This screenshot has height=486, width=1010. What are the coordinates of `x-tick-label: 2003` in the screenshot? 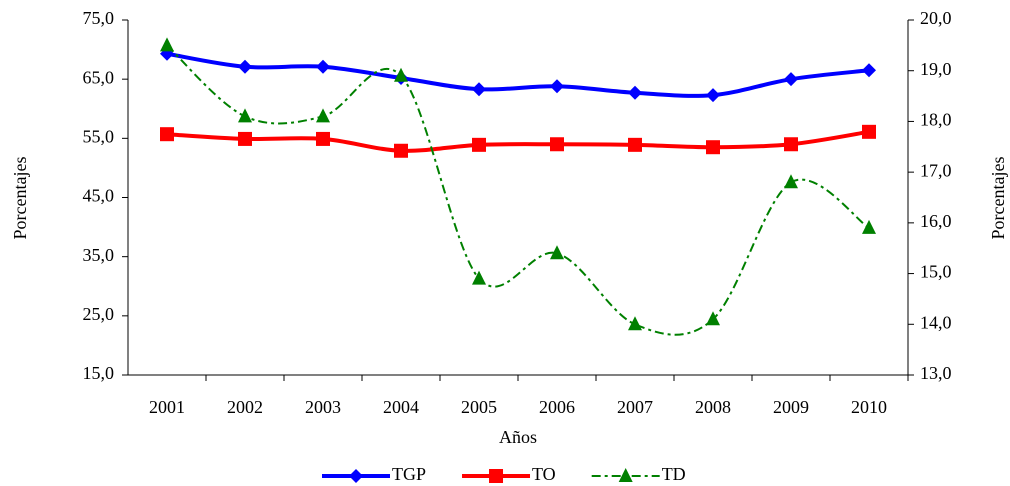 It's located at (323, 407).